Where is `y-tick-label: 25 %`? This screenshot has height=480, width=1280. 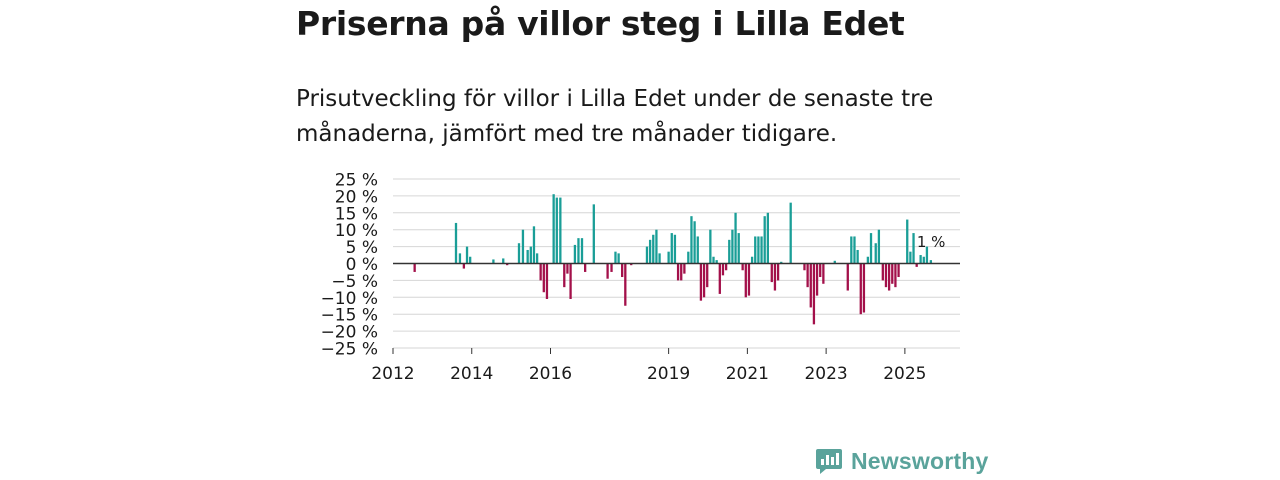
y-tick-label: 25 % is located at coordinates (356, 181).